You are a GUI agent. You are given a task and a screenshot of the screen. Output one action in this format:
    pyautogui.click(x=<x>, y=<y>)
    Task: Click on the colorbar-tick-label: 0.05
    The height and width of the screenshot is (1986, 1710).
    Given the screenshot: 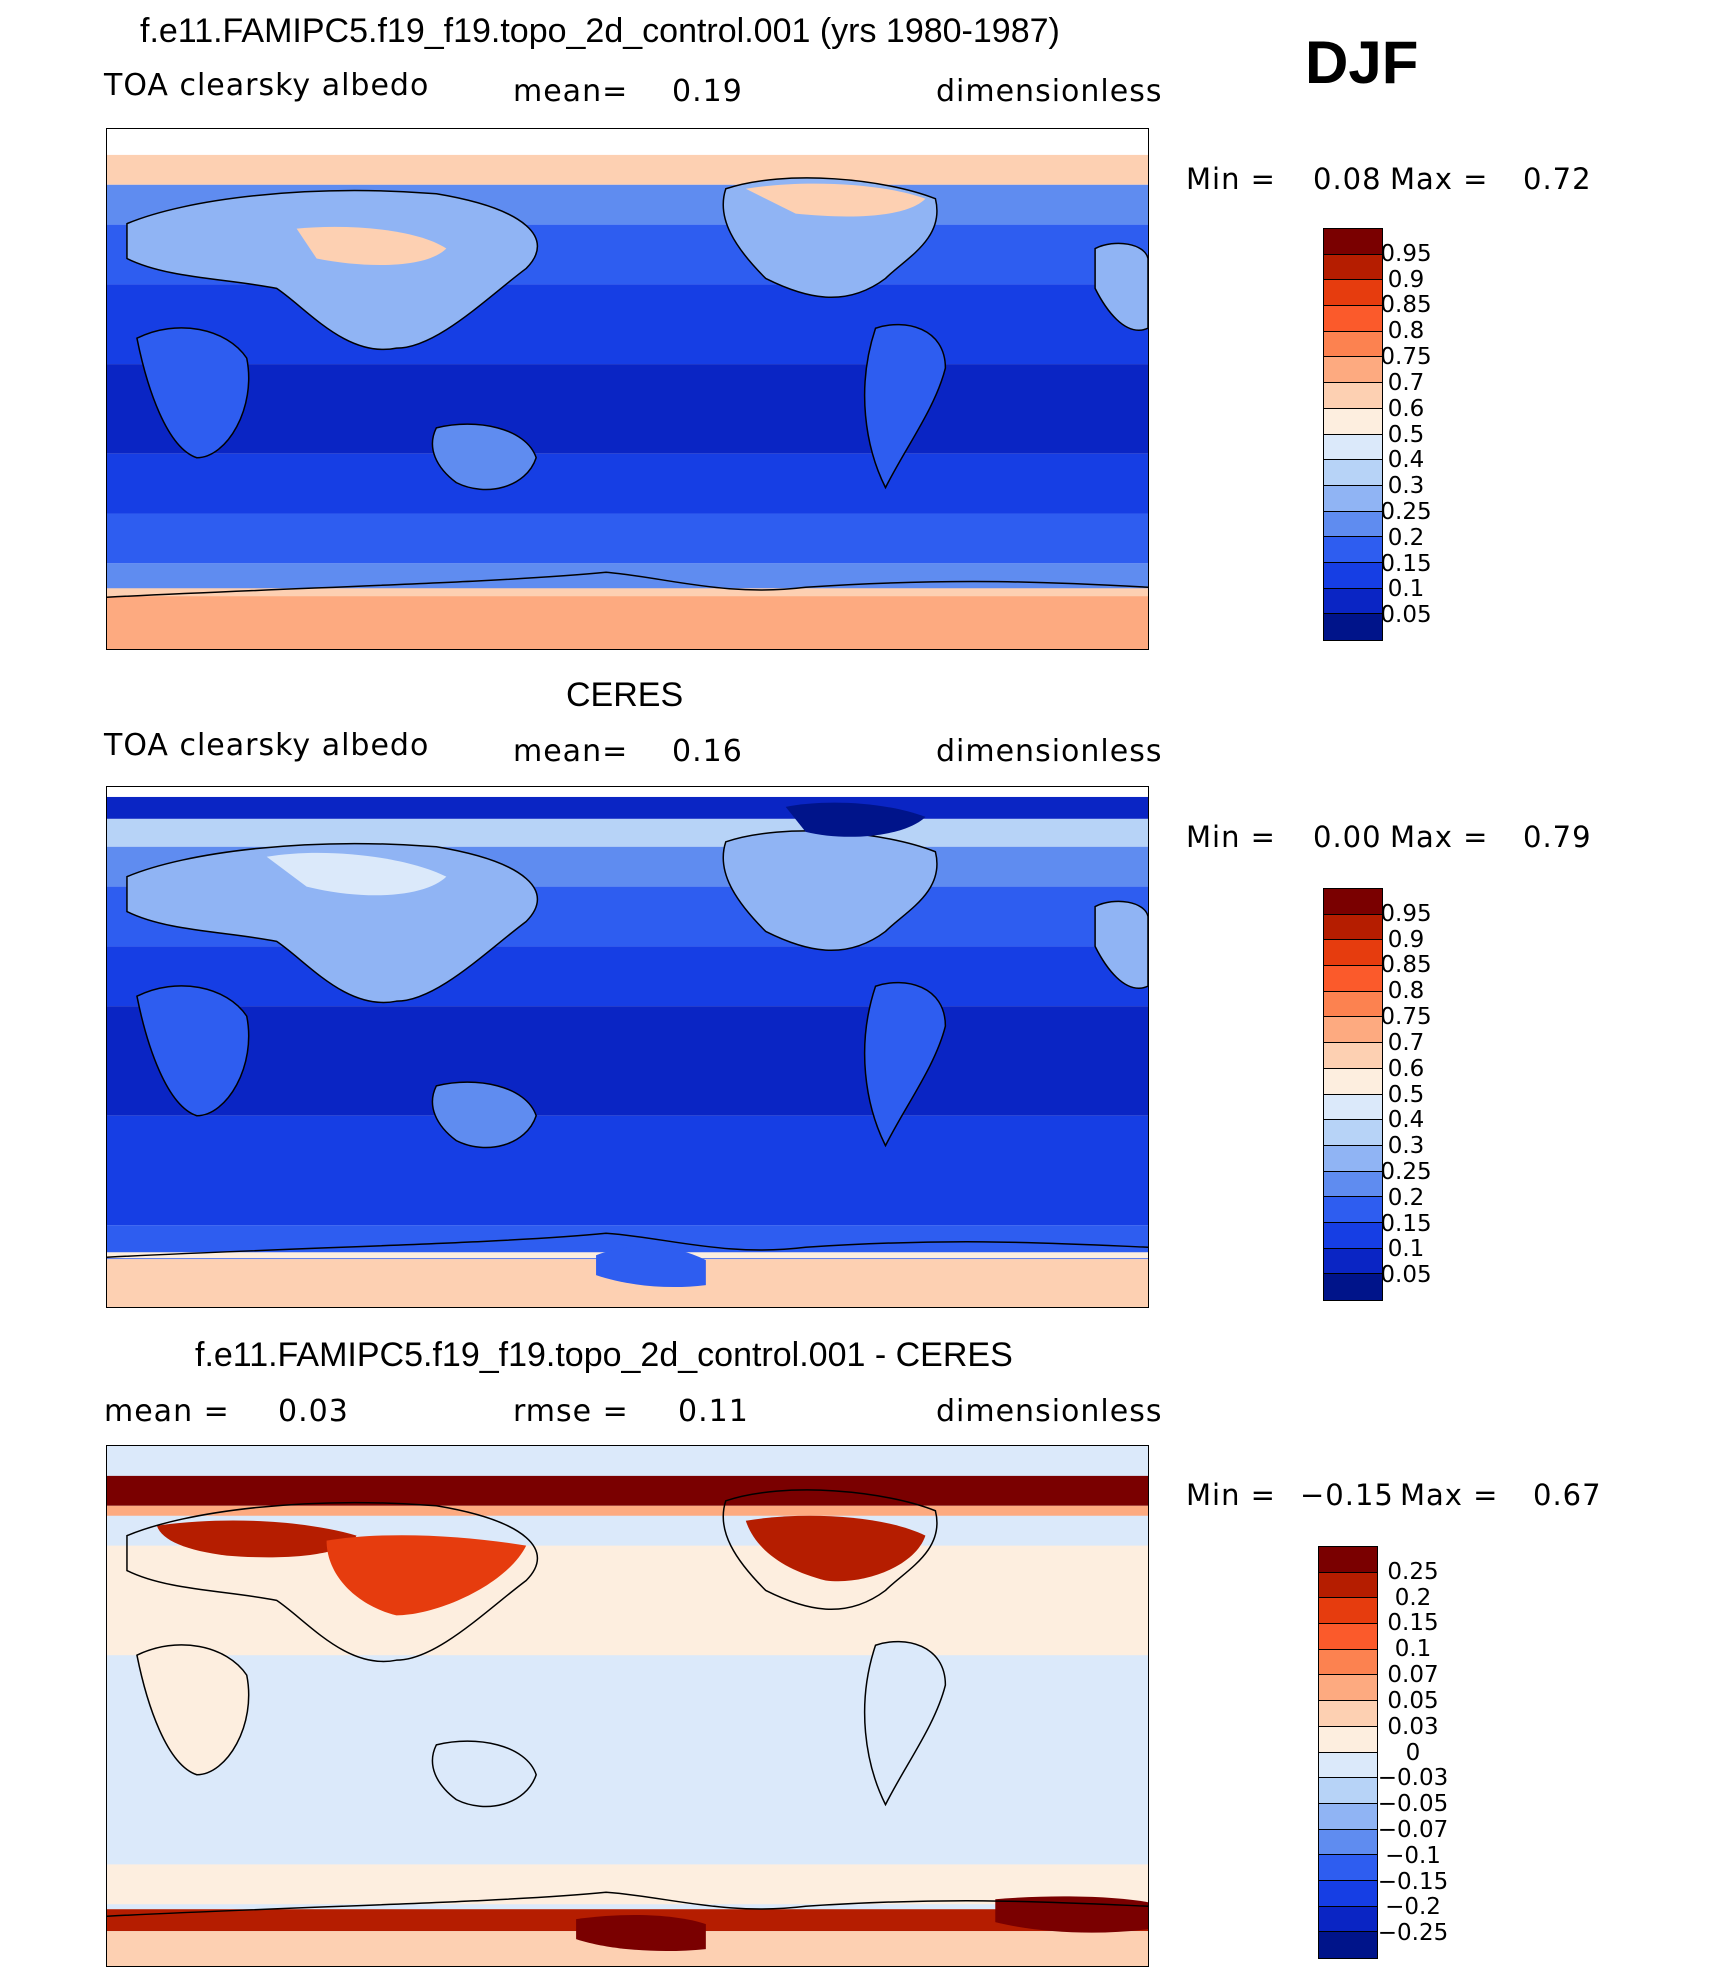 What is the action you would take?
    pyautogui.click(x=1413, y=1700)
    